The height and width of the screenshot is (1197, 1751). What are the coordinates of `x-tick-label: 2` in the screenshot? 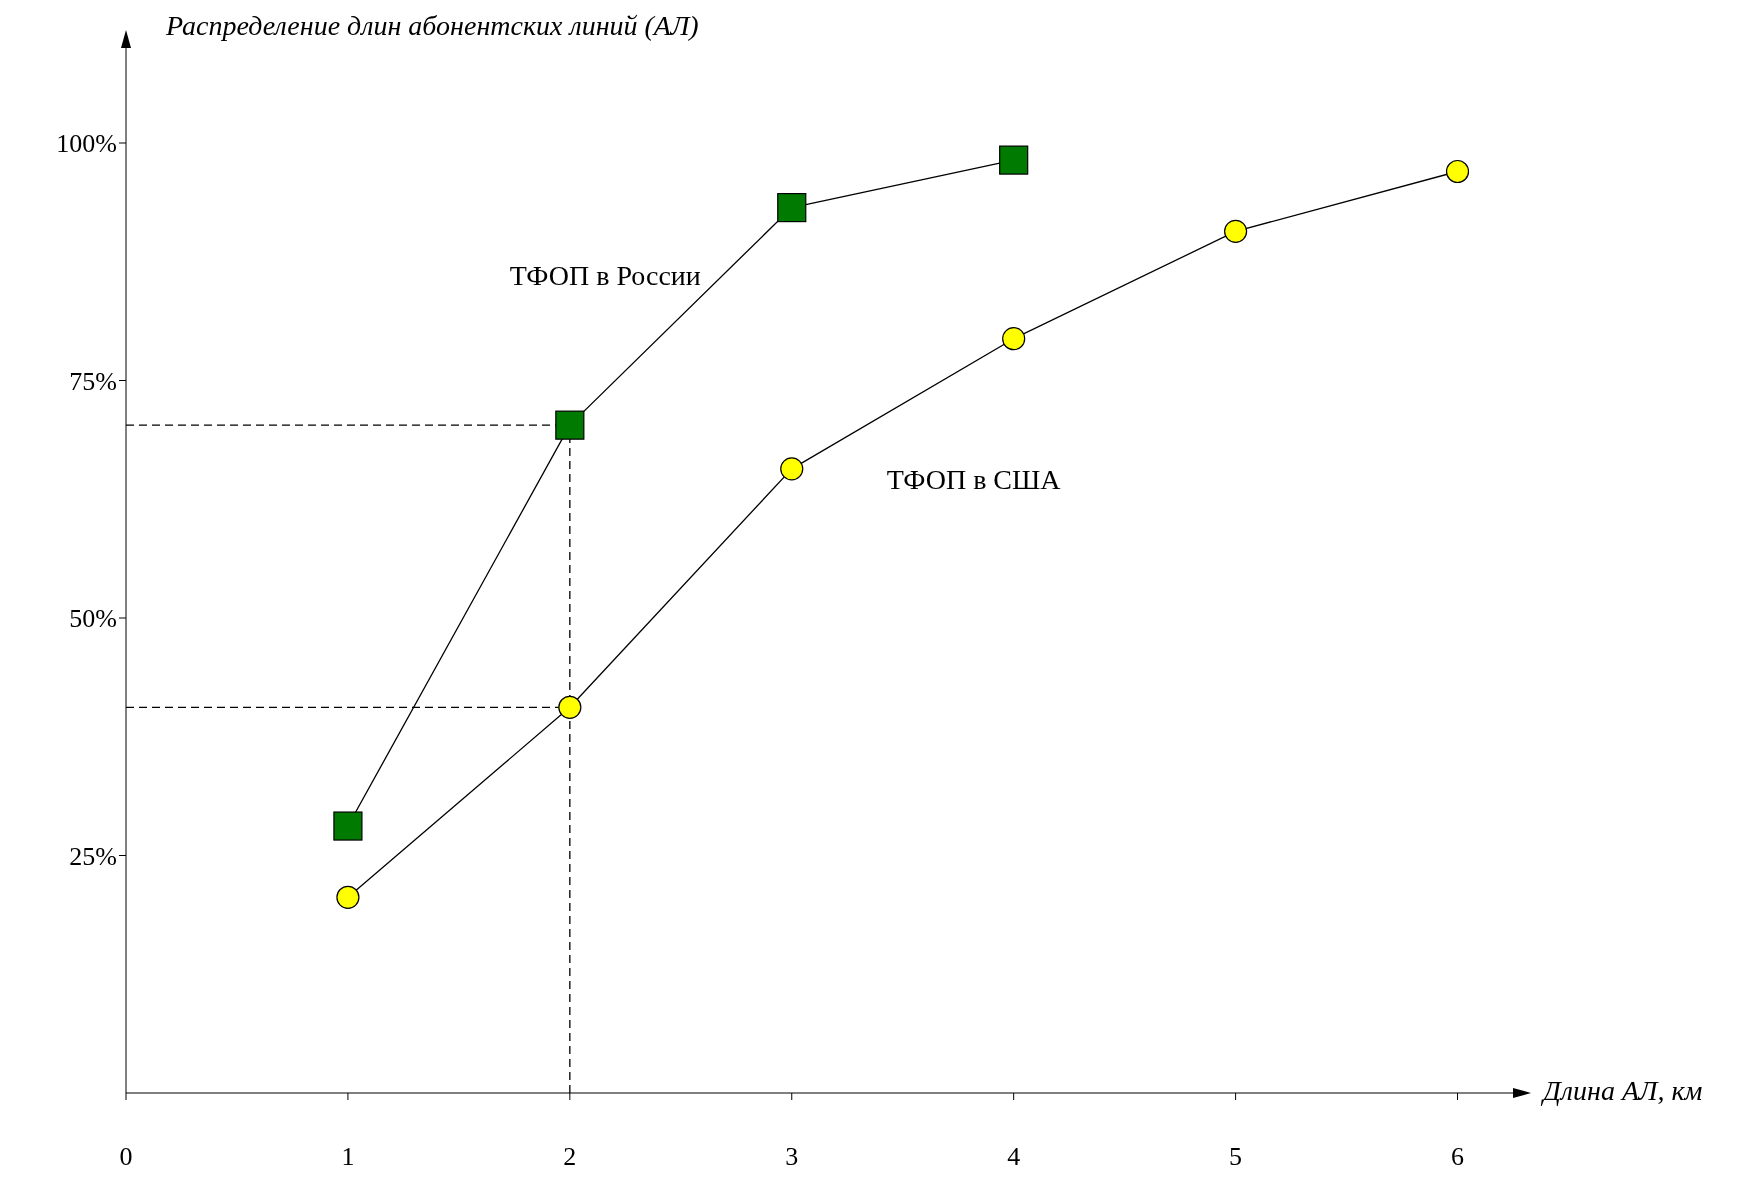 It's located at (570, 1157).